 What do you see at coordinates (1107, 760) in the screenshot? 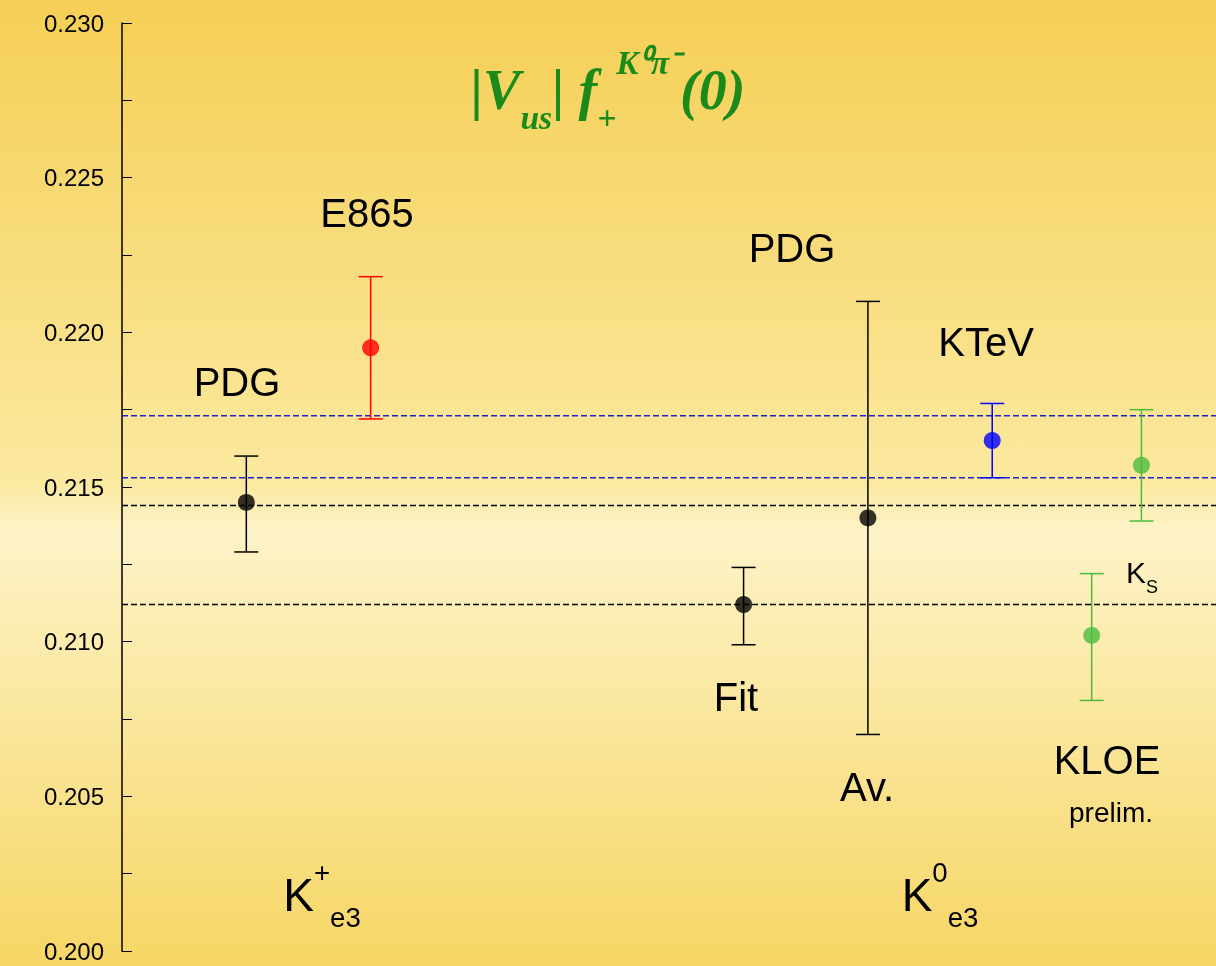
I see `annotation: KLOE` at bounding box center [1107, 760].